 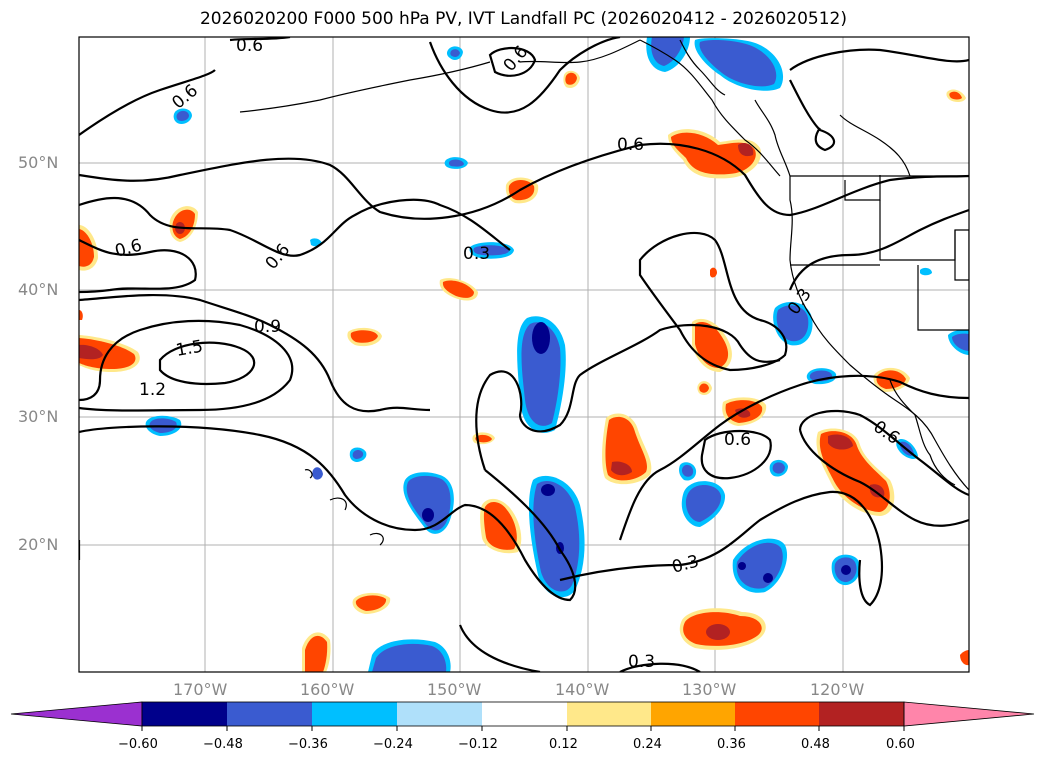 What do you see at coordinates (152, 390) in the screenshot?
I see `contour-label: 1.2` at bounding box center [152, 390].